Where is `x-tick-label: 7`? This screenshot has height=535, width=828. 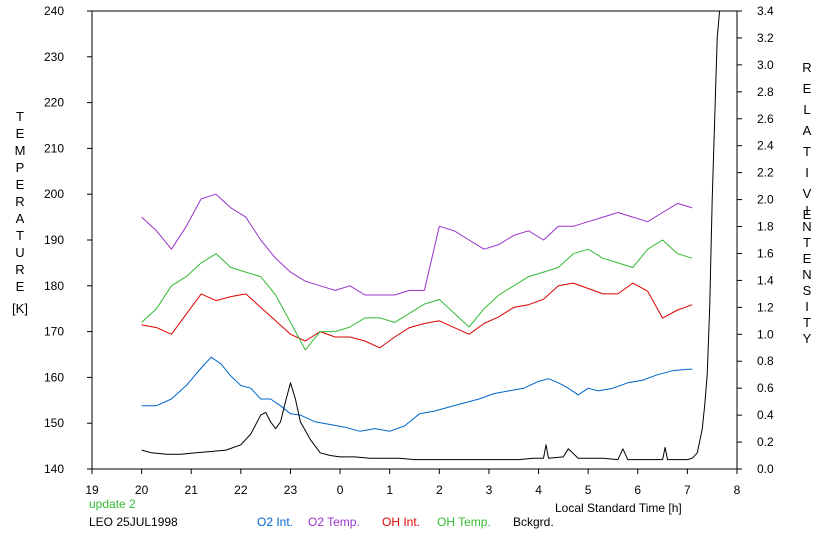 x-tick-label: 7 is located at coordinates (687, 490).